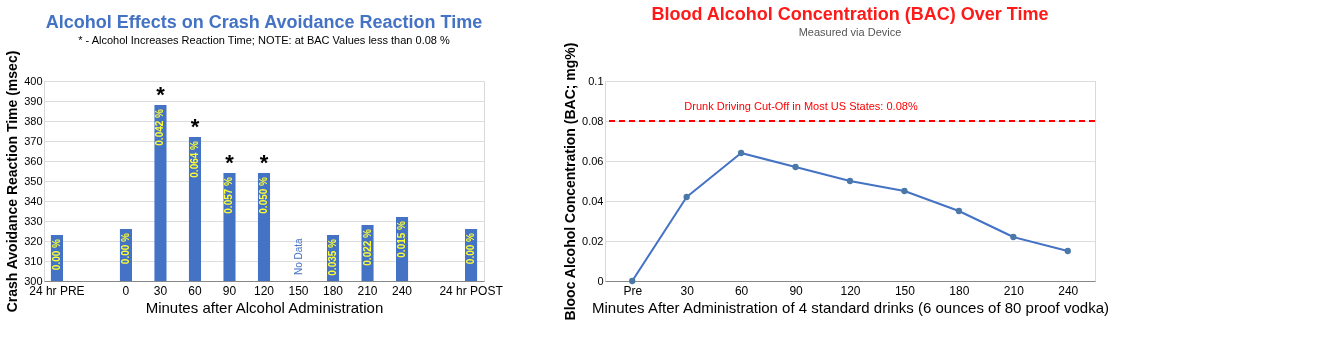 This screenshot has height=339, width=1318. Describe the element at coordinates (229, 195) in the screenshot. I see `annotation: 0.057 %` at that location.